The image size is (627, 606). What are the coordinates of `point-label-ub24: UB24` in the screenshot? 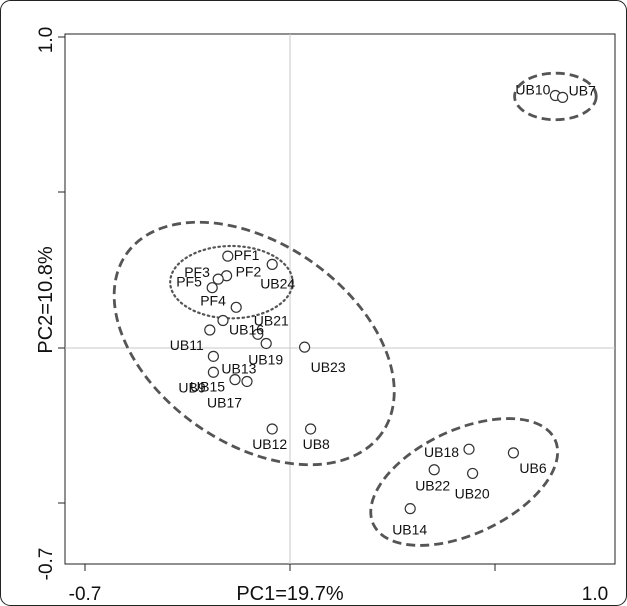 It's located at (277, 283).